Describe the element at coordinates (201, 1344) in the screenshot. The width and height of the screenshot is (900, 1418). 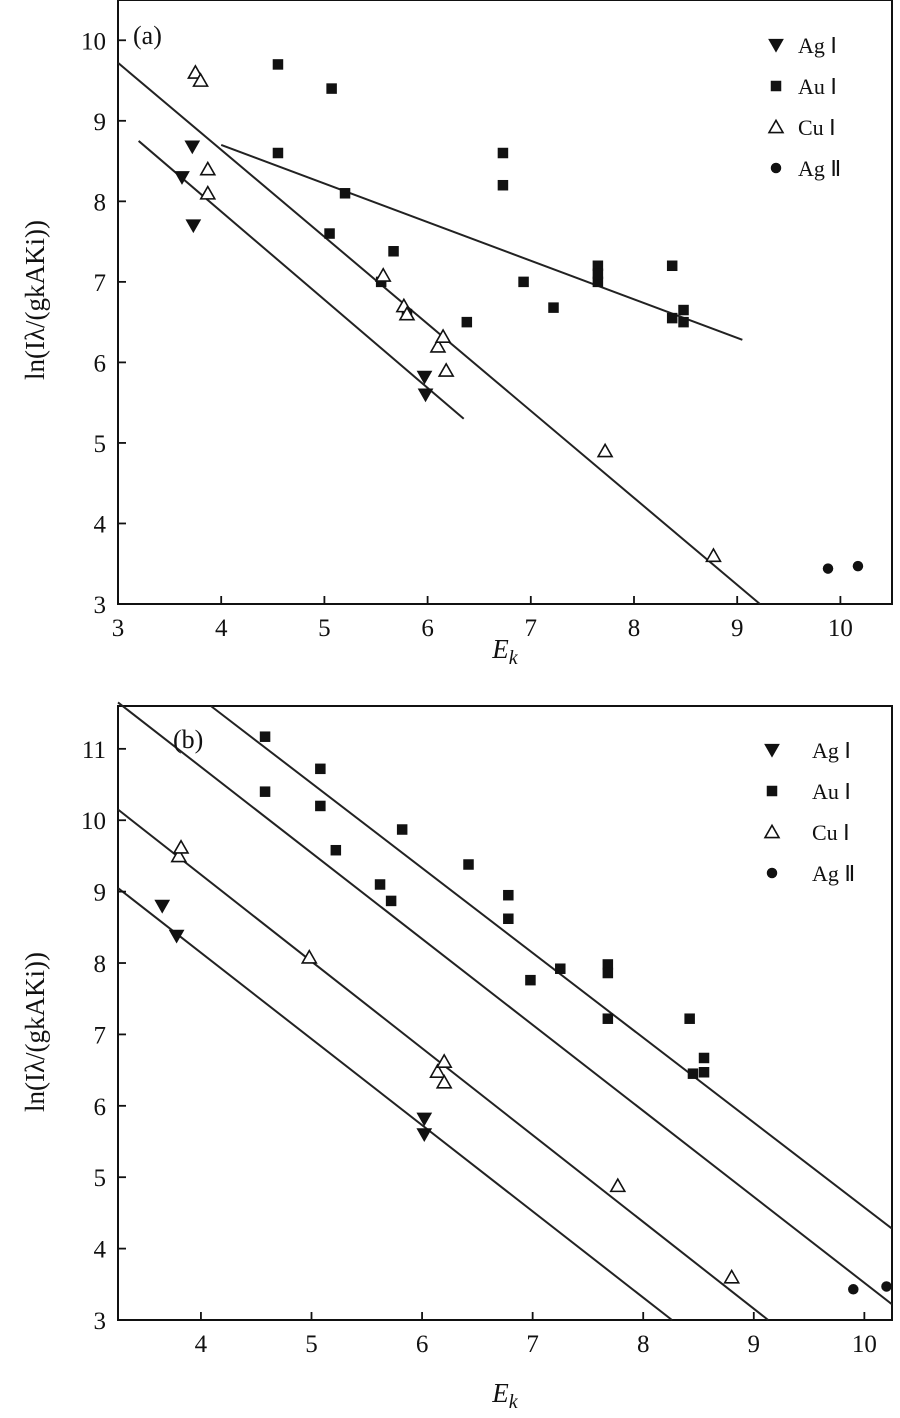
I see `x-tick-label: 4` at that location.